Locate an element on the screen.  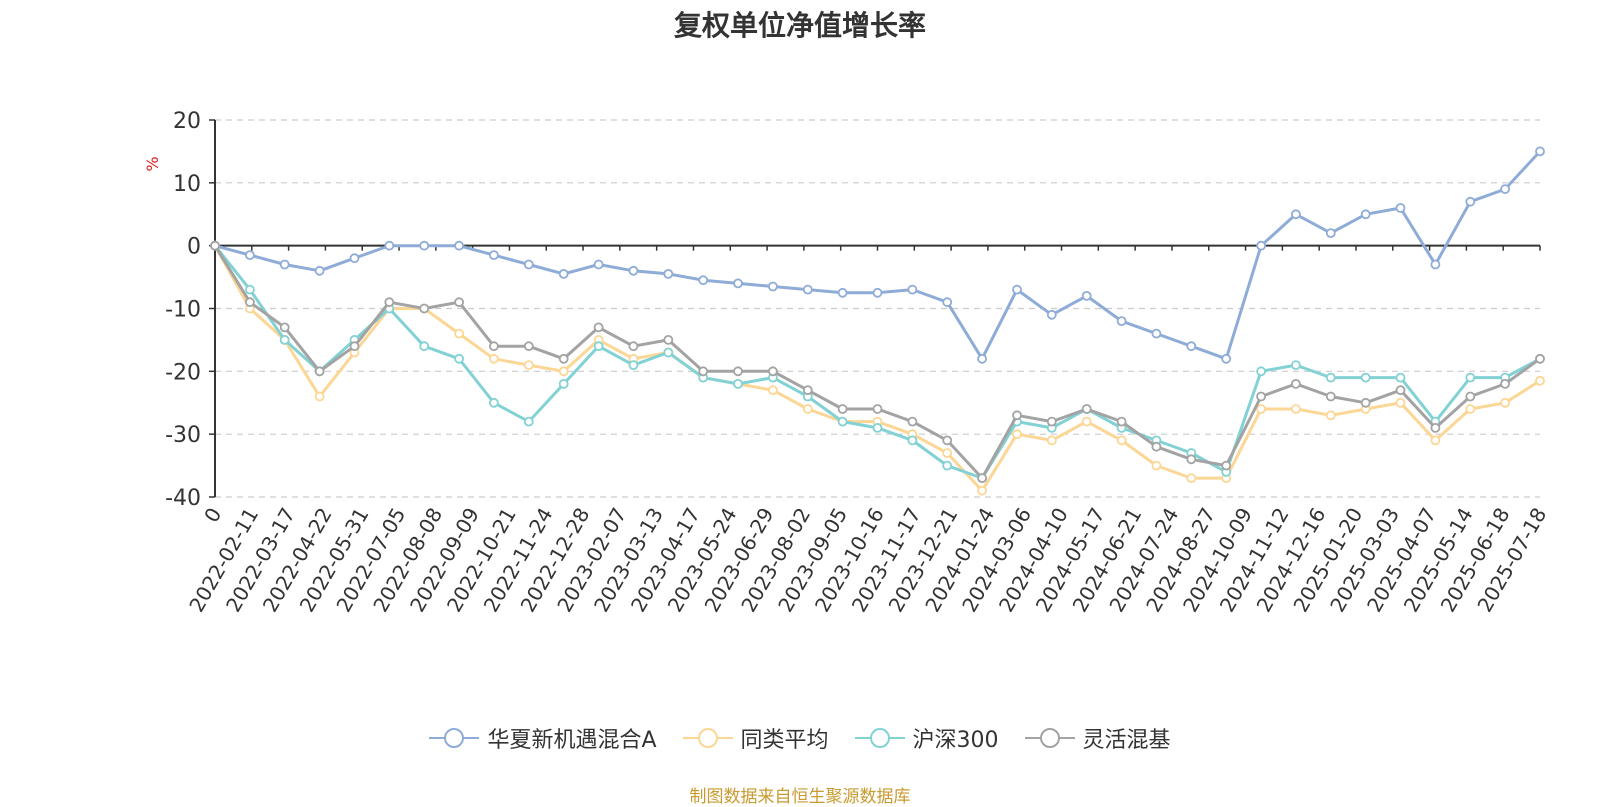
legend-label: 华夏新机遇混合A is located at coordinates (572, 740).